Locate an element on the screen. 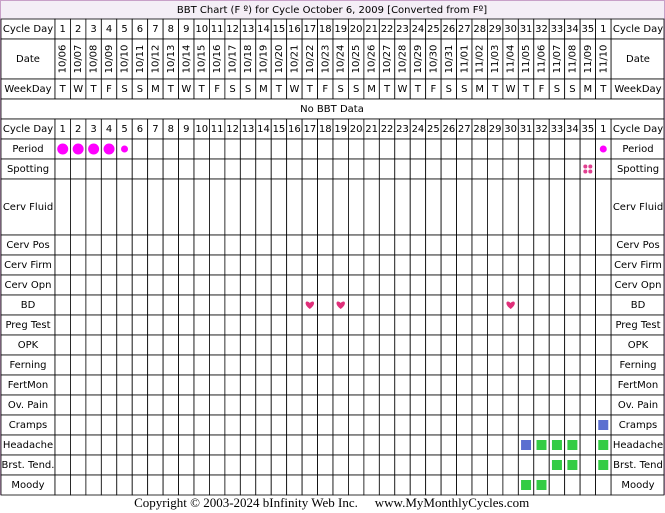 This screenshot has width=665, height=513. cycle-day: 9 is located at coordinates (186, 29).